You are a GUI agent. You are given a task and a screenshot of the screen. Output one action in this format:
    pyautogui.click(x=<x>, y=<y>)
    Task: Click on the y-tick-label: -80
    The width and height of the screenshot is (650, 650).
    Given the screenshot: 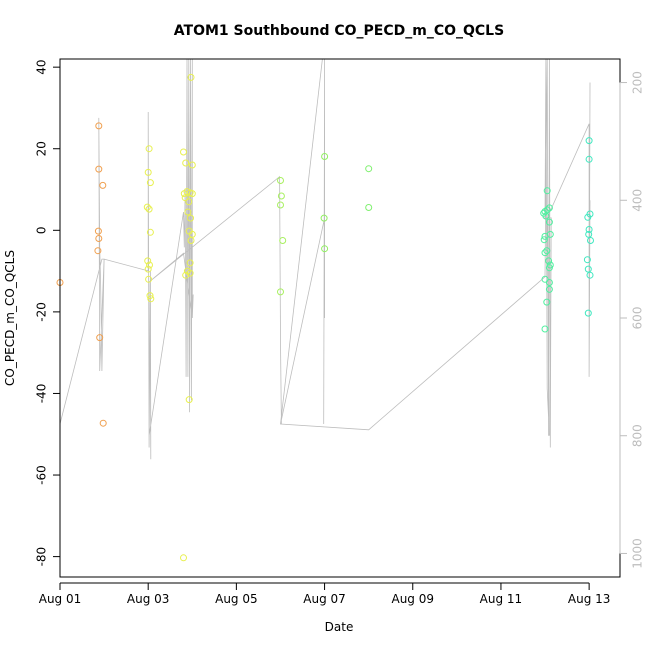 What is the action you would take?
    pyautogui.click(x=42, y=557)
    